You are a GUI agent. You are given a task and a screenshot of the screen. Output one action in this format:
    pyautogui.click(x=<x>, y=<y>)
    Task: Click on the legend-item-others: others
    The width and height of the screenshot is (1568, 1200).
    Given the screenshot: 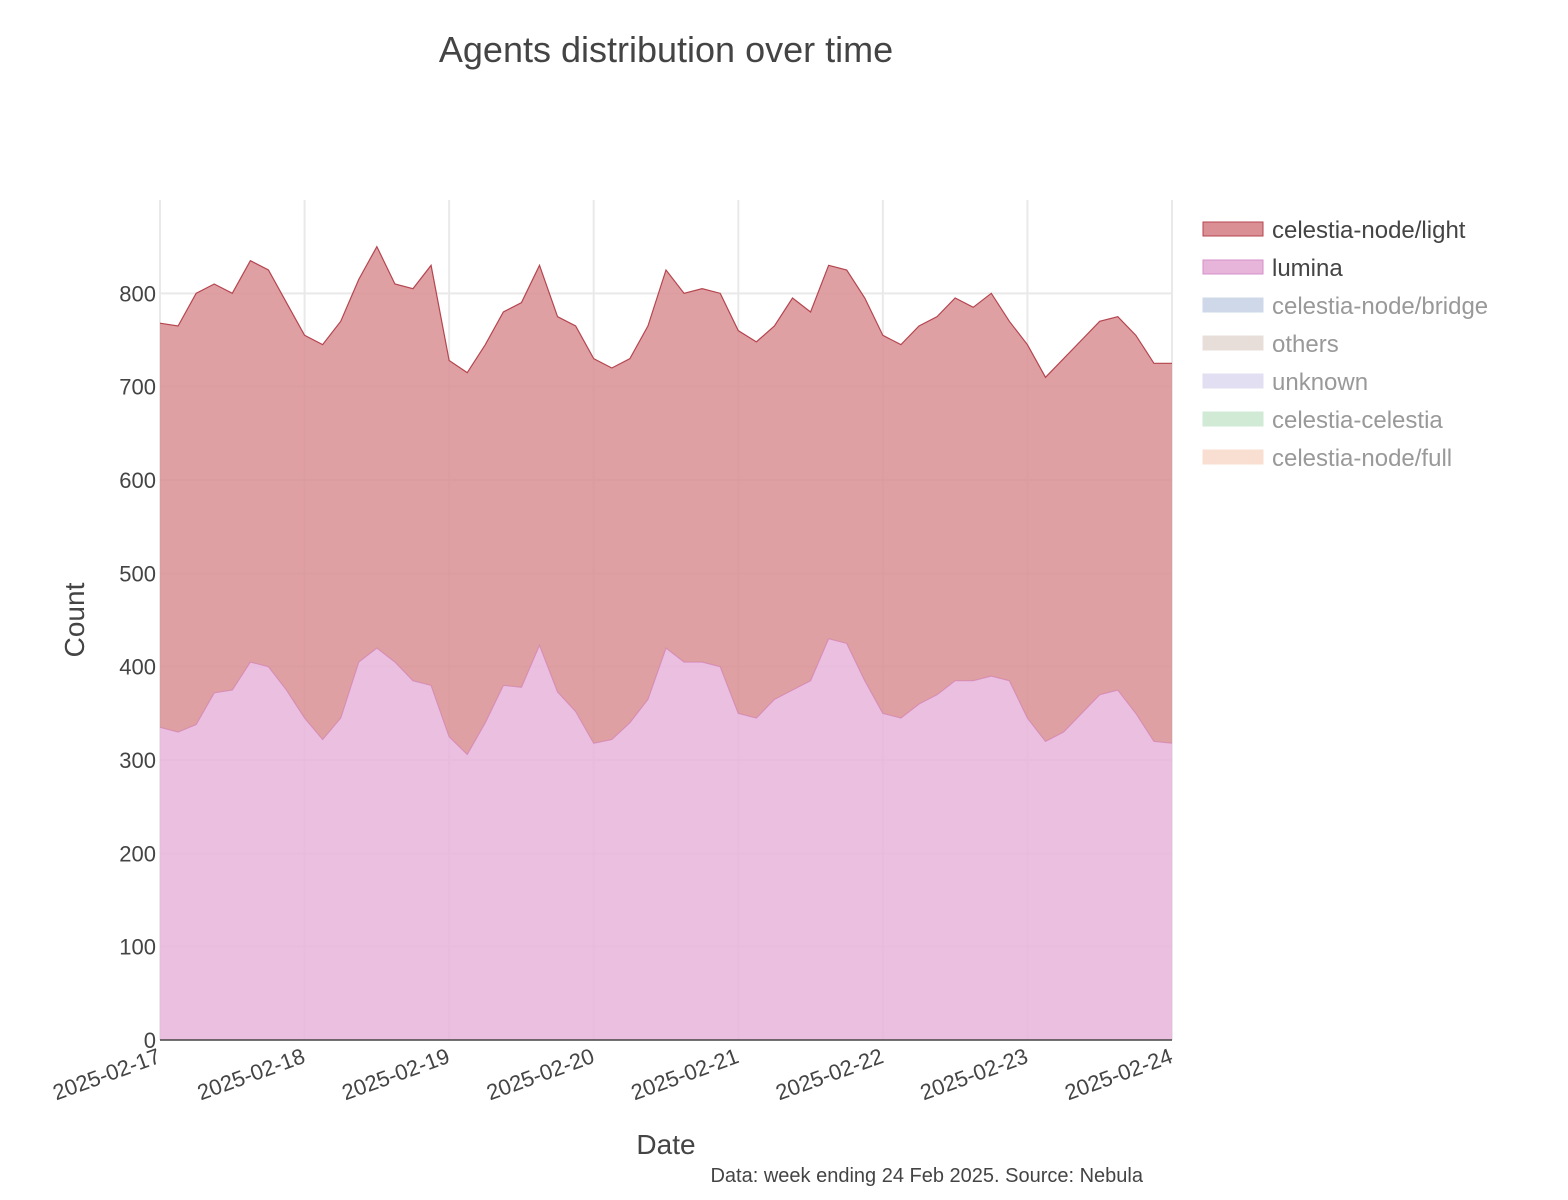 What is the action you would take?
    pyautogui.click(x=1270, y=344)
    